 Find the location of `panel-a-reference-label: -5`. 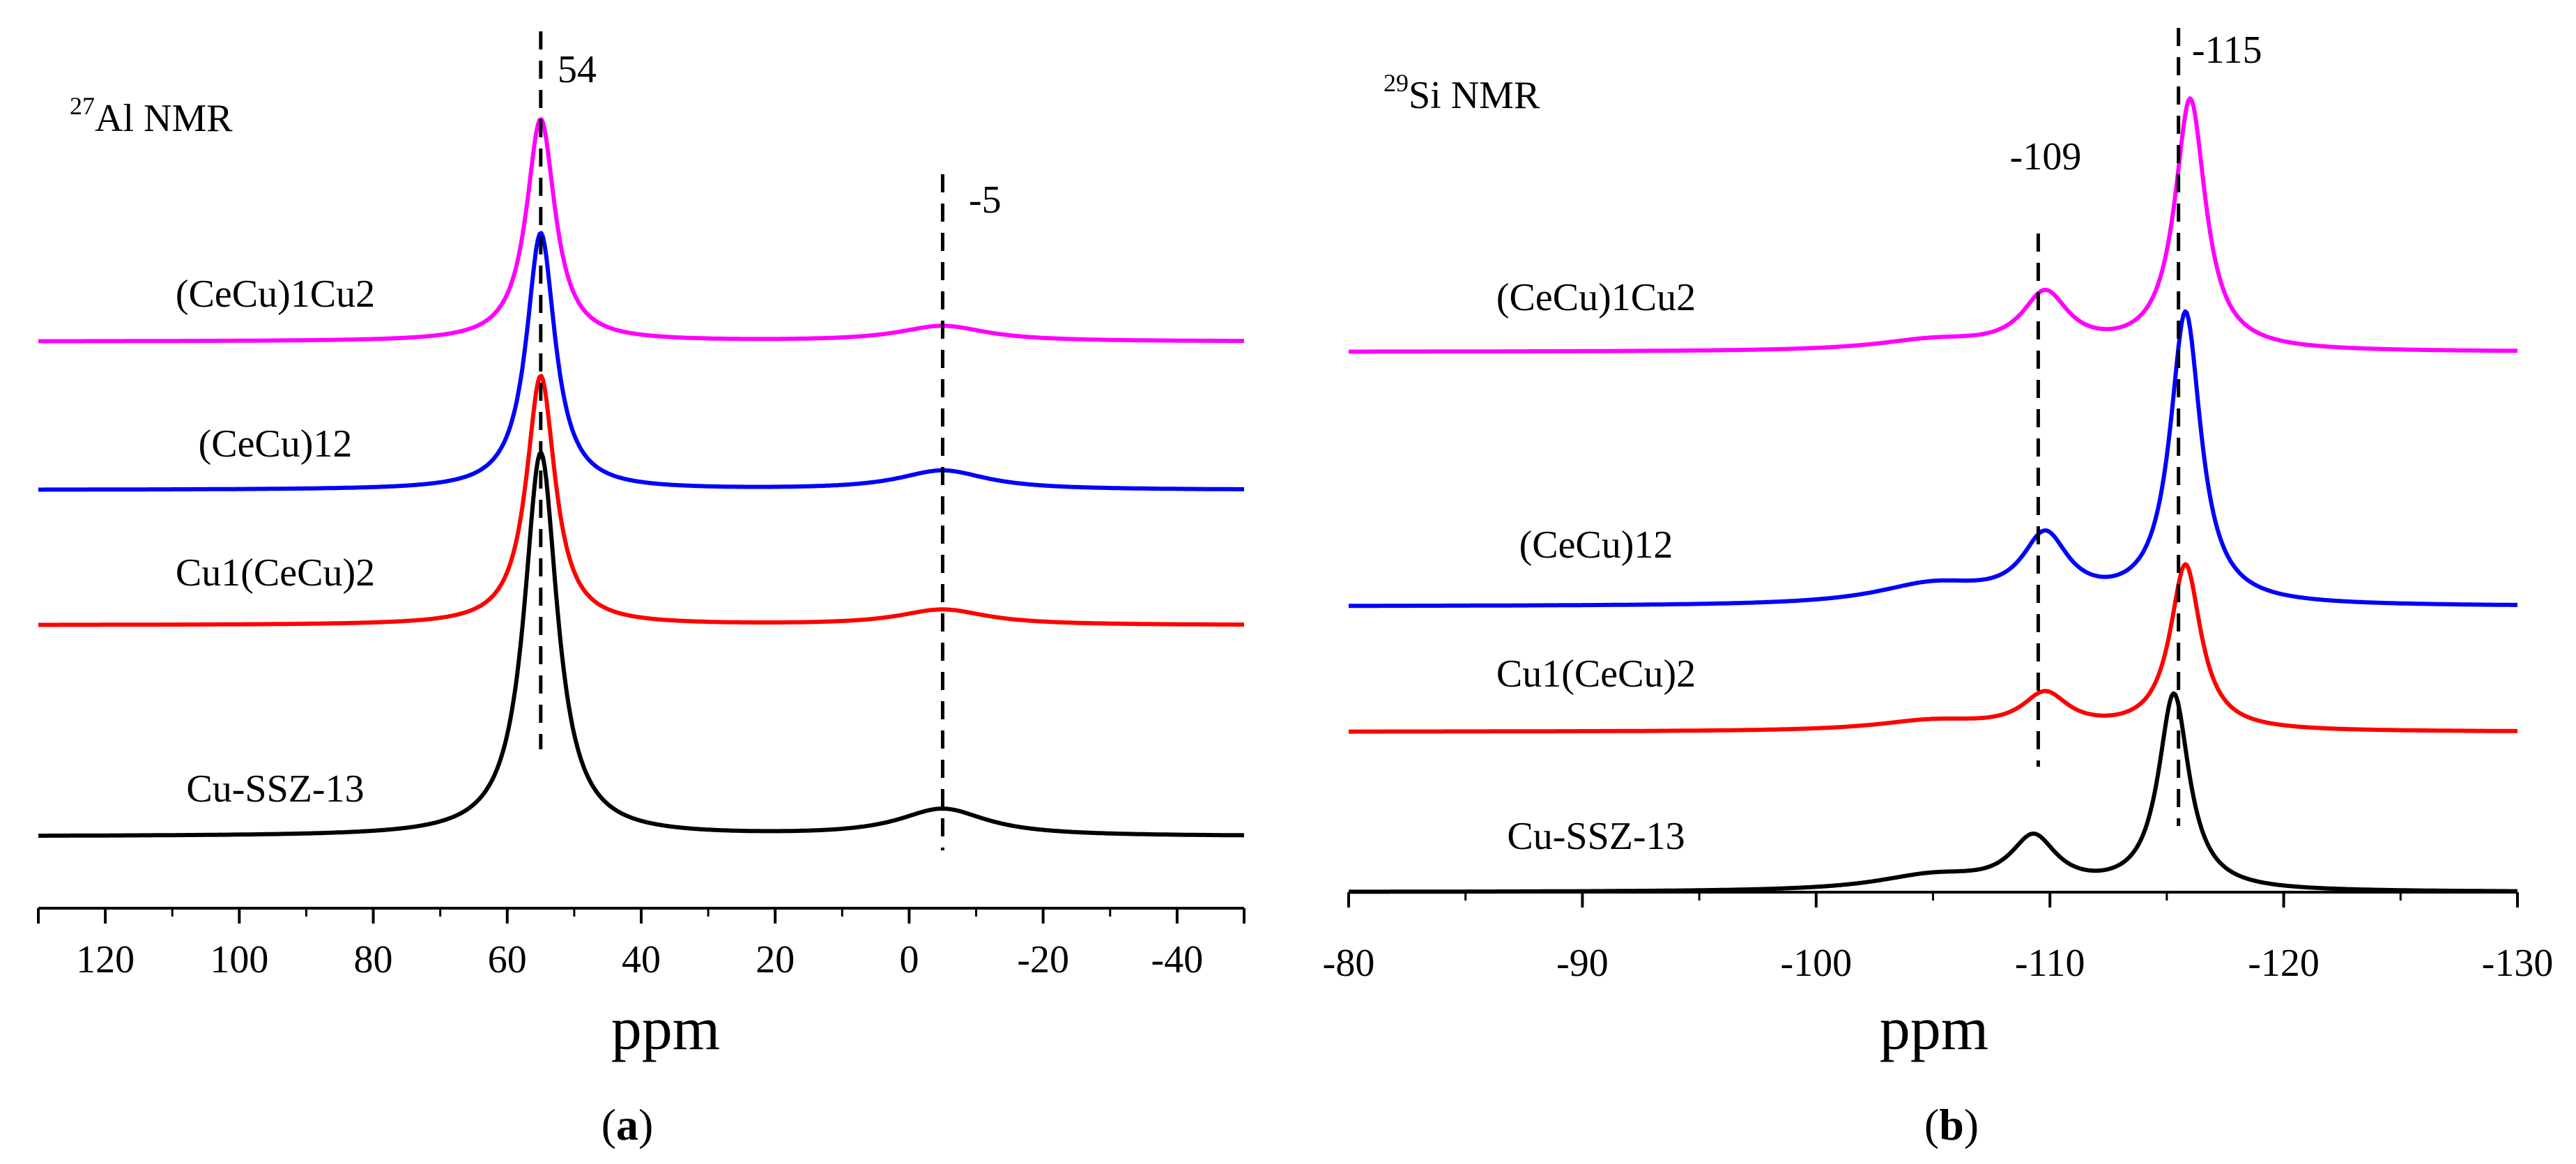

panel-a-reference-label: -5 is located at coordinates (986, 200).